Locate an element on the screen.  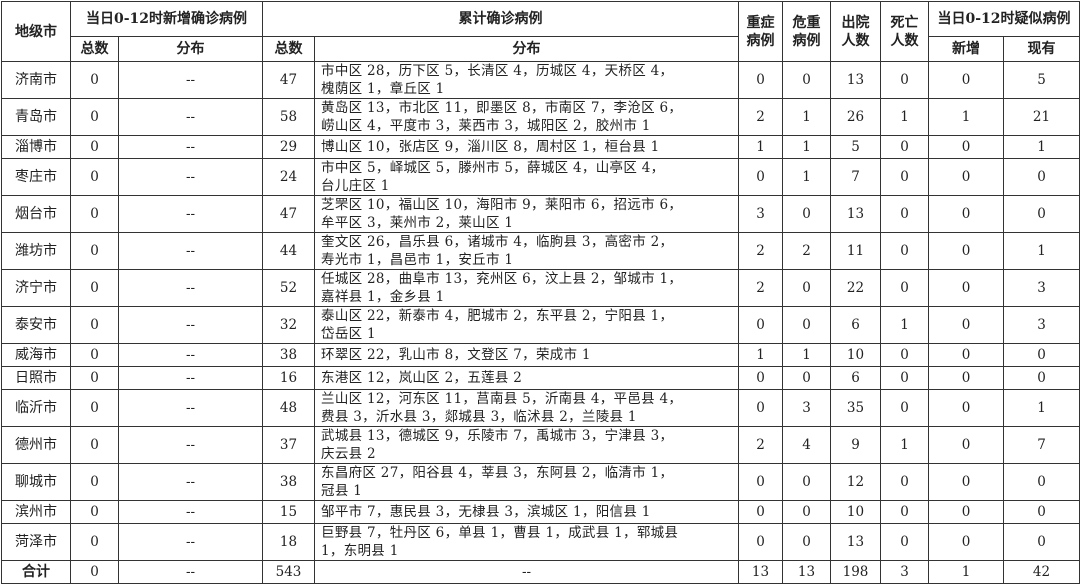
dist-cell: 东昌府区 27，阳谷县 4，莘县 3，东阿县 2，临清市 1， 冠县 1 is located at coordinates (527, 482).